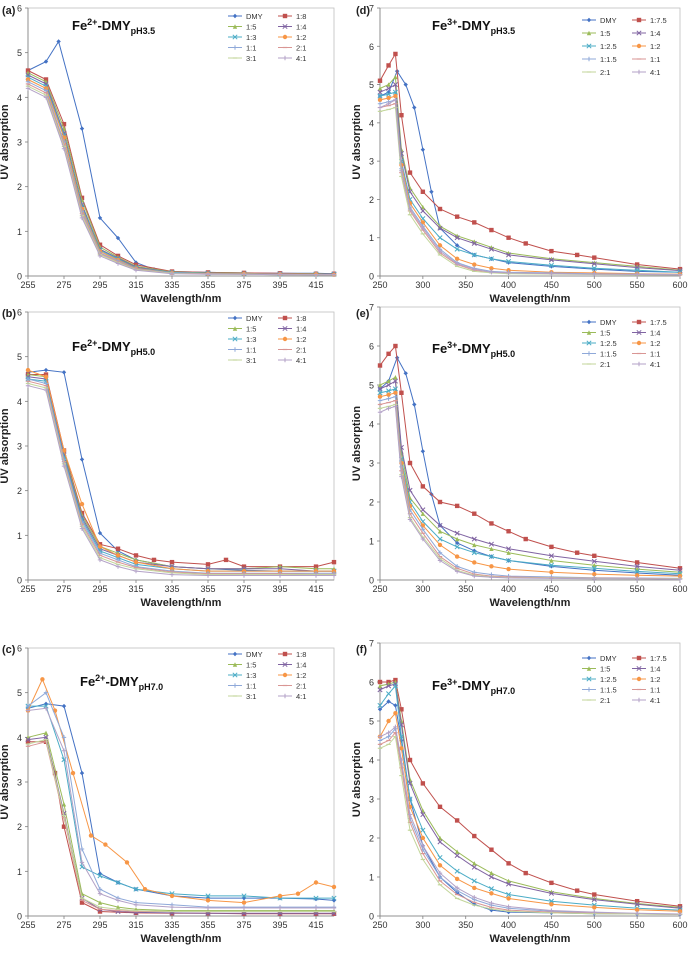 This screenshot has height=959, width=692. I want to click on legend-label: 1:4, so click(301, 27).